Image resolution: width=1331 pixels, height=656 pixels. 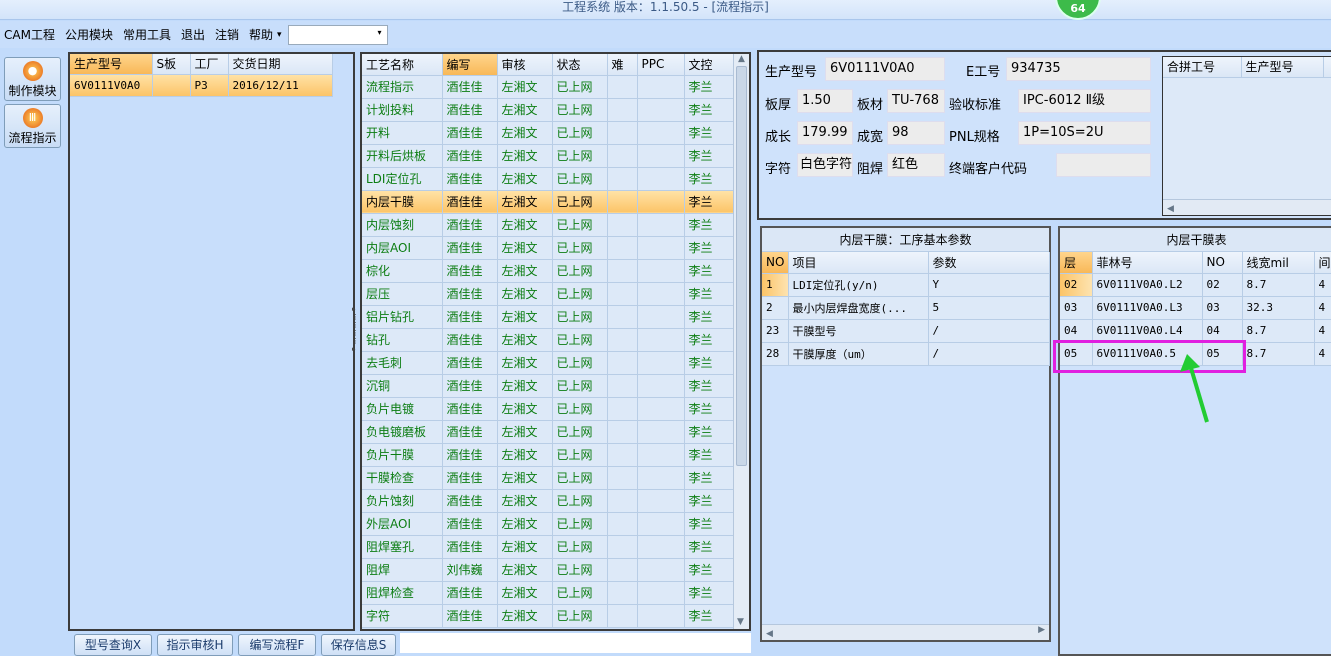 What do you see at coordinates (548, 133) in the screenshot?
I see `process-row: 开料 酒佳佳 左湘文 已上网 李兰` at bounding box center [548, 133].